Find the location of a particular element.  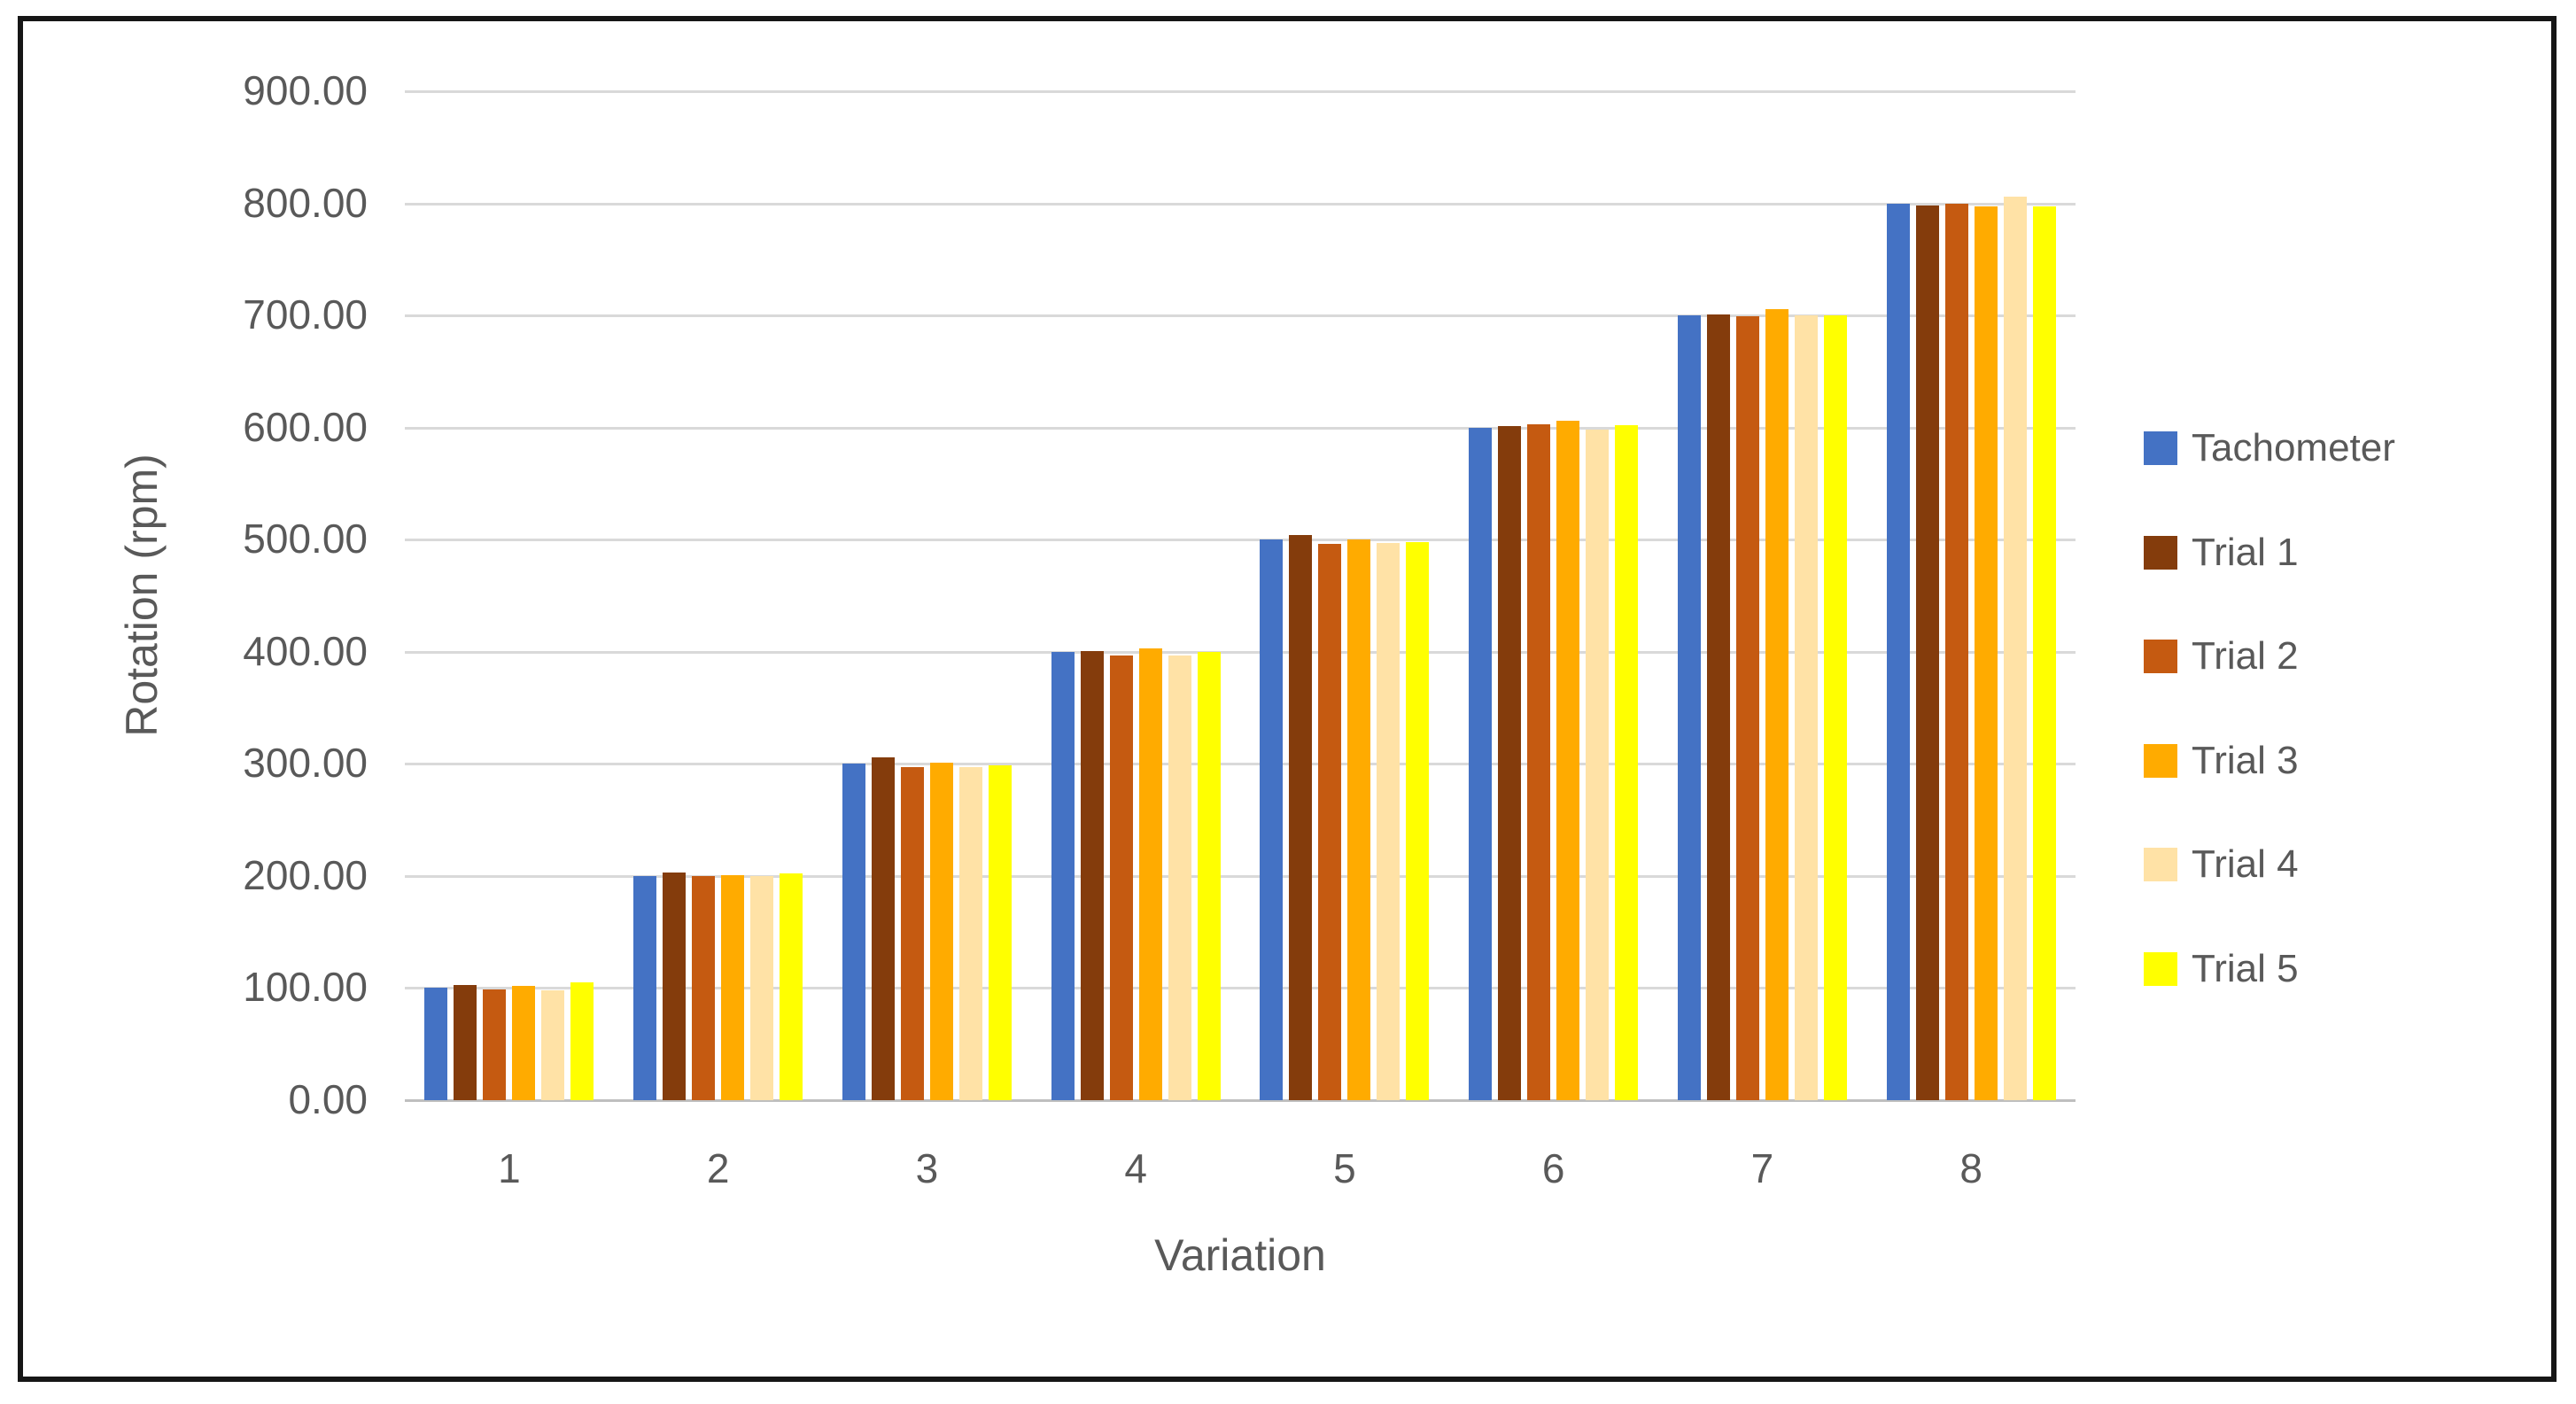

bar-trial-1-cat6 is located at coordinates (1510, 763).